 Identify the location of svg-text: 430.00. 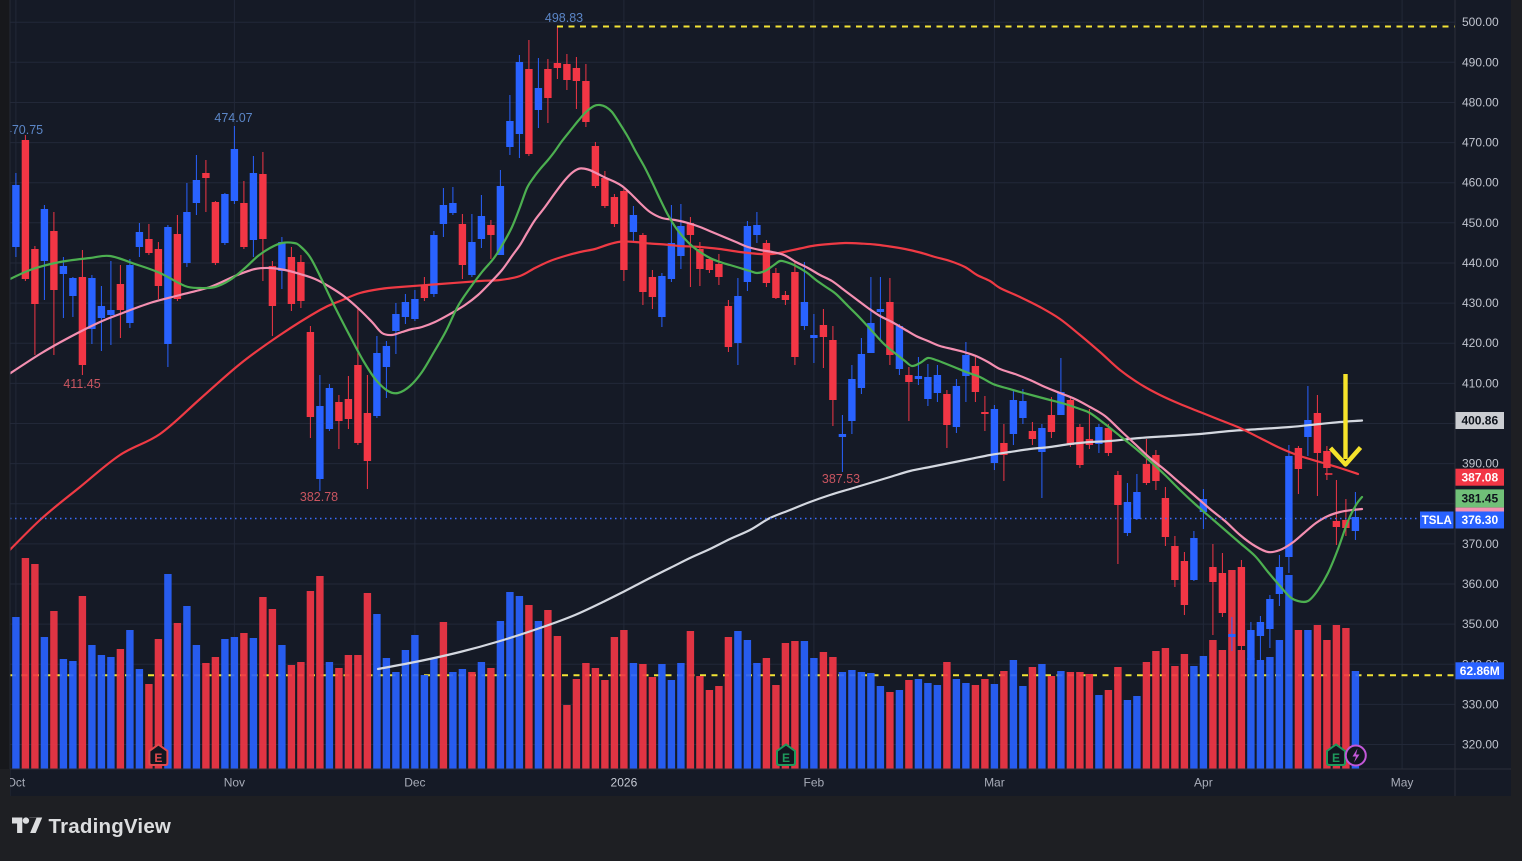
(1480, 303).